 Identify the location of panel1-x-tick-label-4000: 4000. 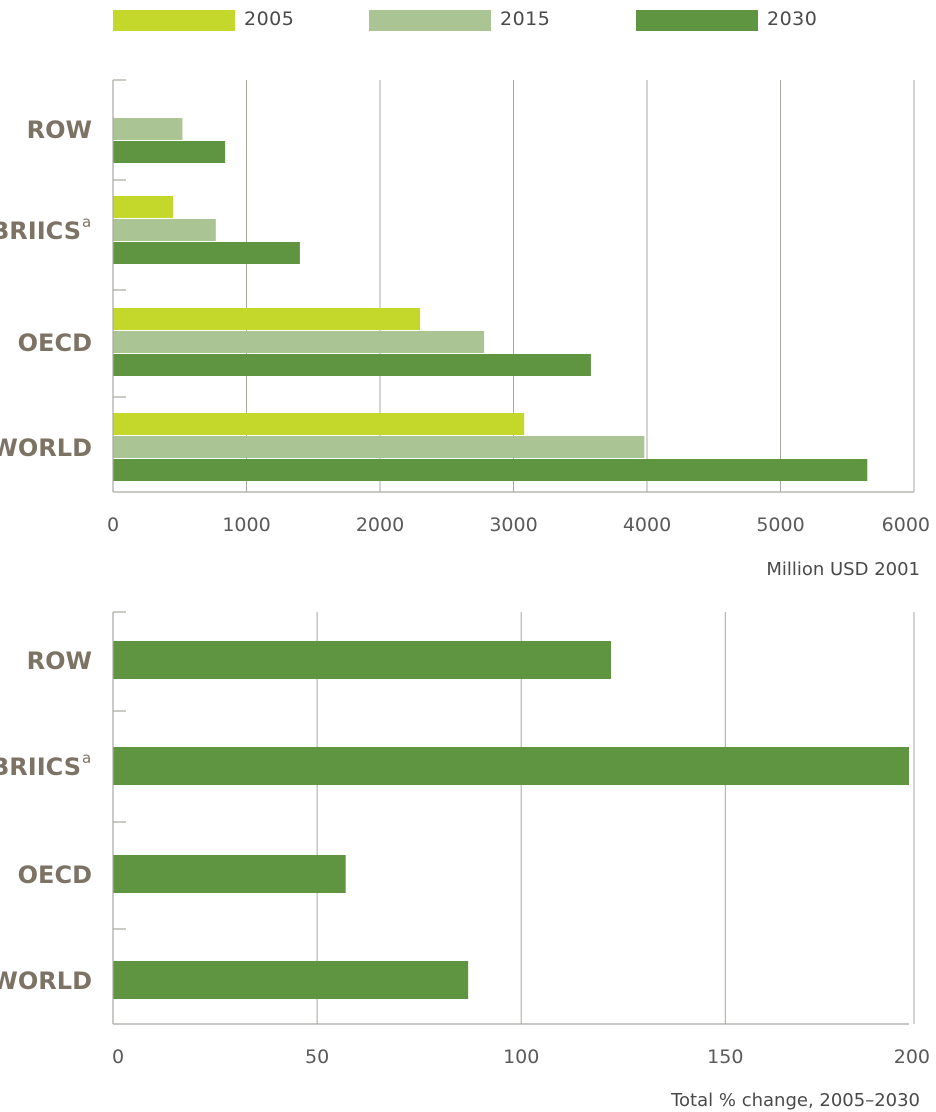
(647, 525).